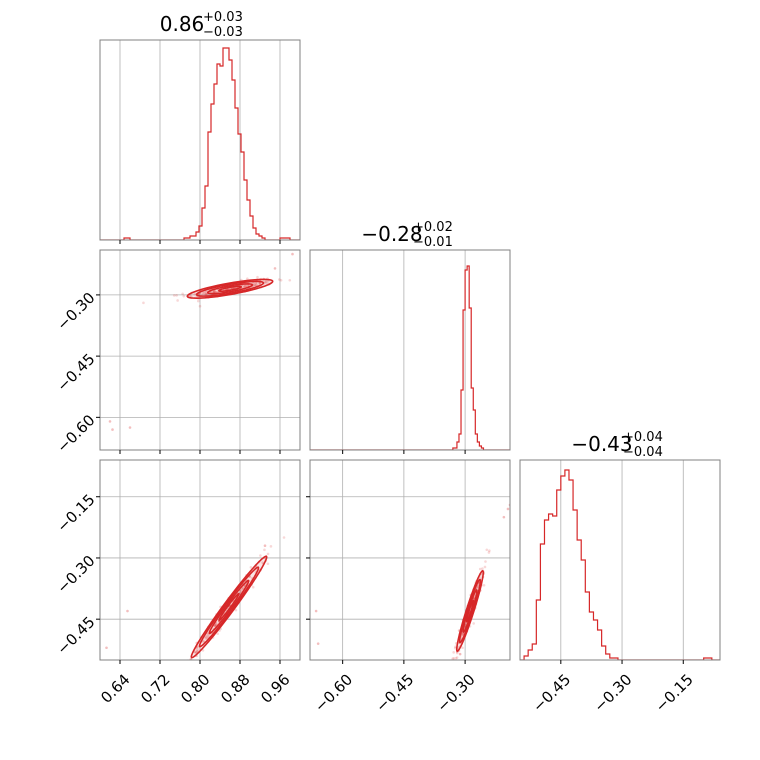 This screenshot has height=760, width=760. I want to click on title-minus: −0.04, so click(643, 452).